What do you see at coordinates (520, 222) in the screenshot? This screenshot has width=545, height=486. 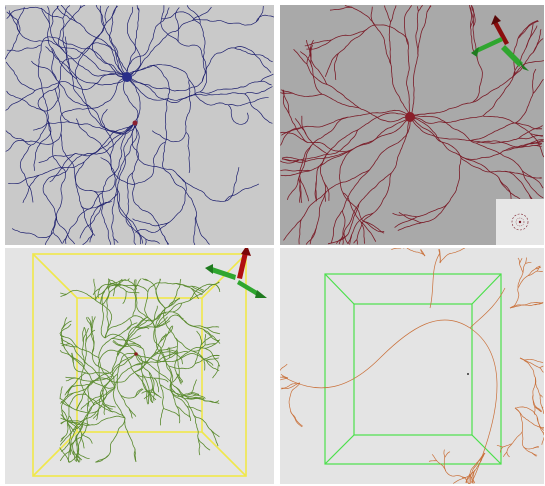 I see `thumbnail-inset` at bounding box center [520, 222].